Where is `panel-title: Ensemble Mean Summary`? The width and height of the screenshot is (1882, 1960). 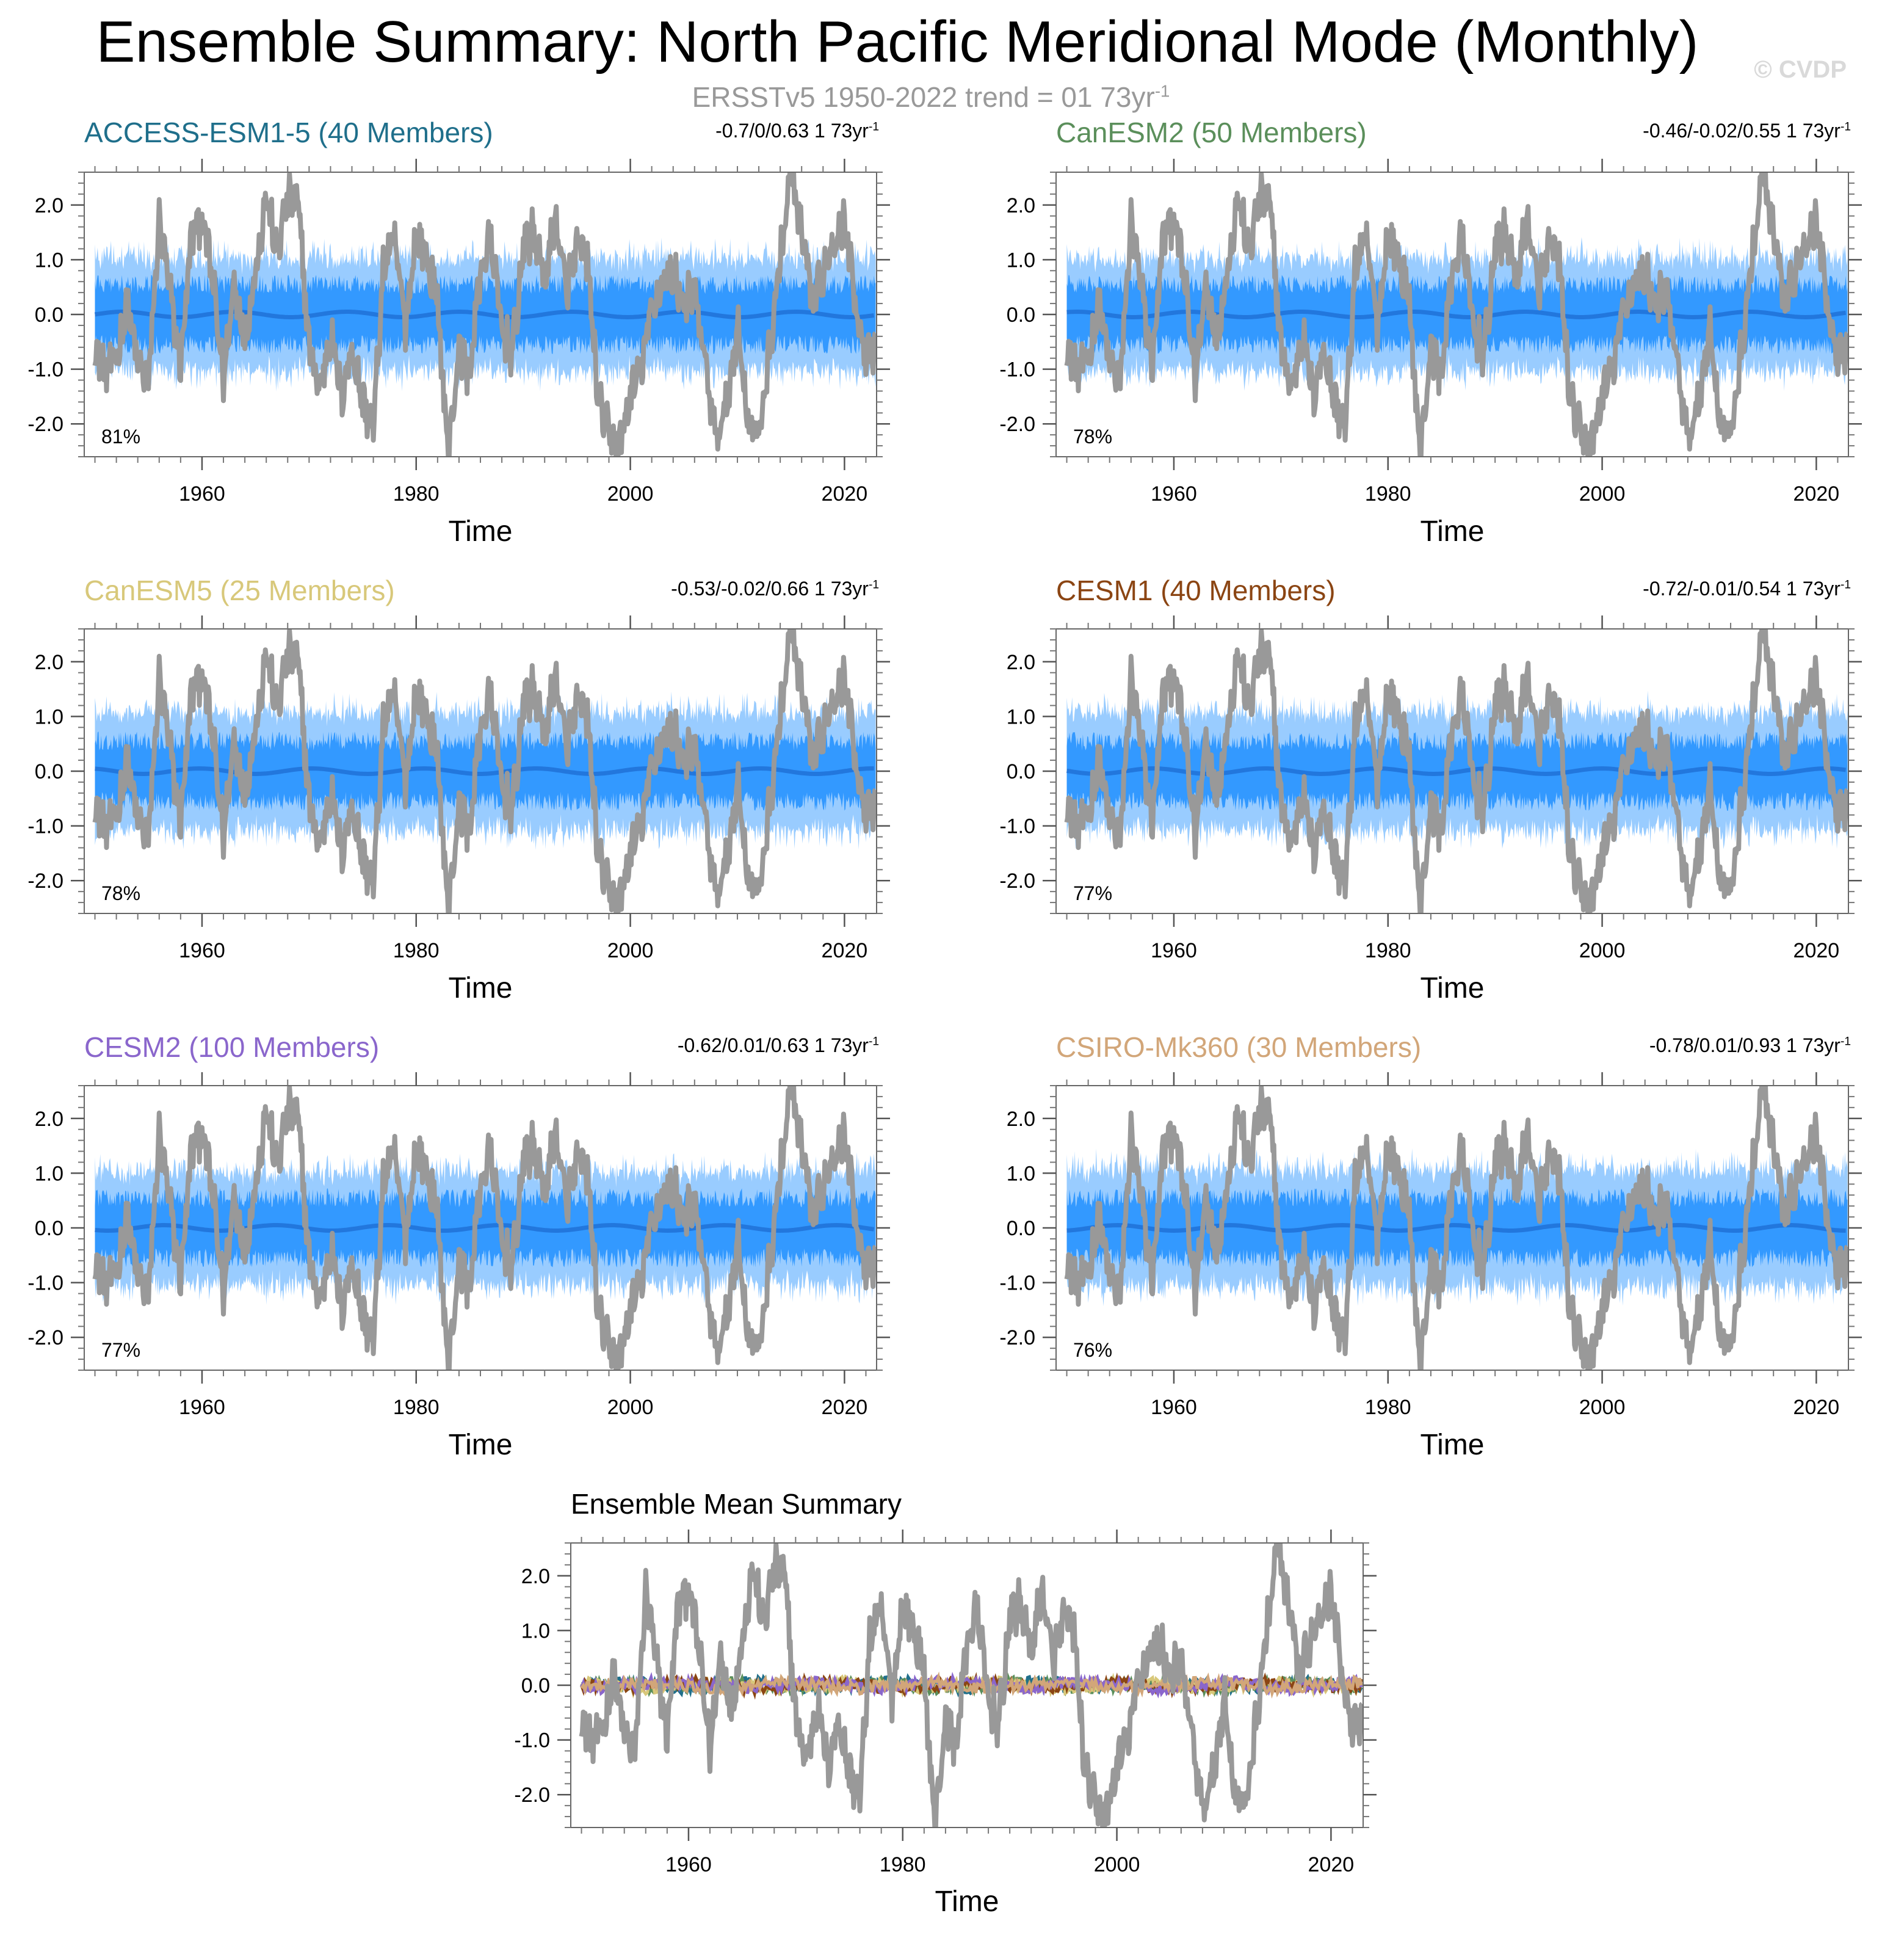 panel-title: Ensemble Mean Summary is located at coordinates (736, 1504).